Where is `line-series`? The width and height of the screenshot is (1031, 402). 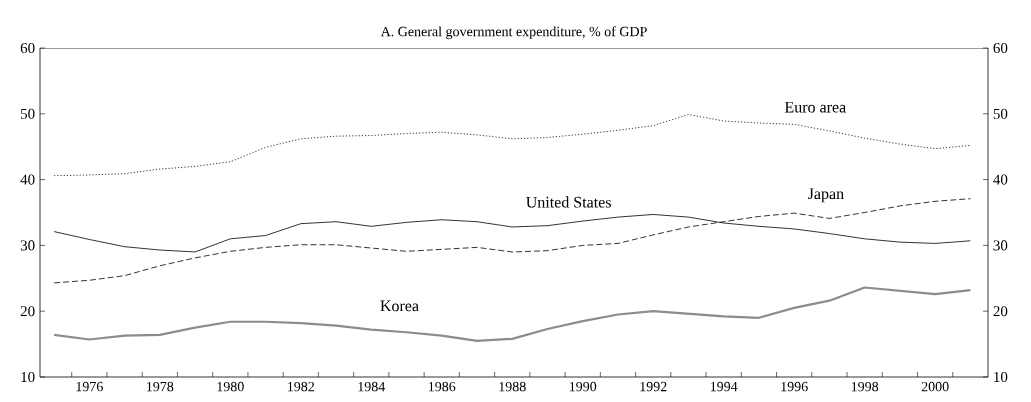 line-series is located at coordinates (512, 145).